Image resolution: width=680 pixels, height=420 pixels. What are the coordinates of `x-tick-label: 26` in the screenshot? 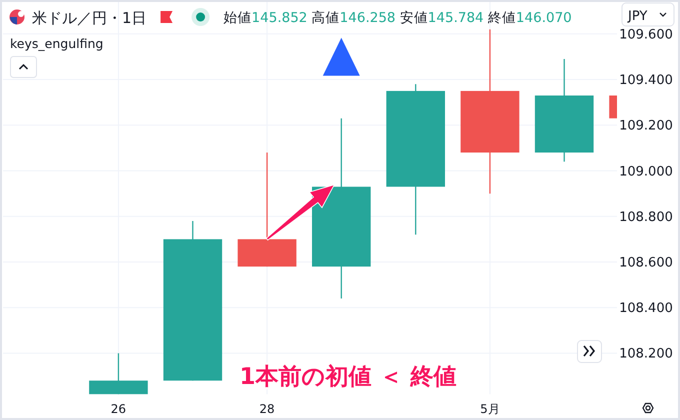 It's located at (118, 409).